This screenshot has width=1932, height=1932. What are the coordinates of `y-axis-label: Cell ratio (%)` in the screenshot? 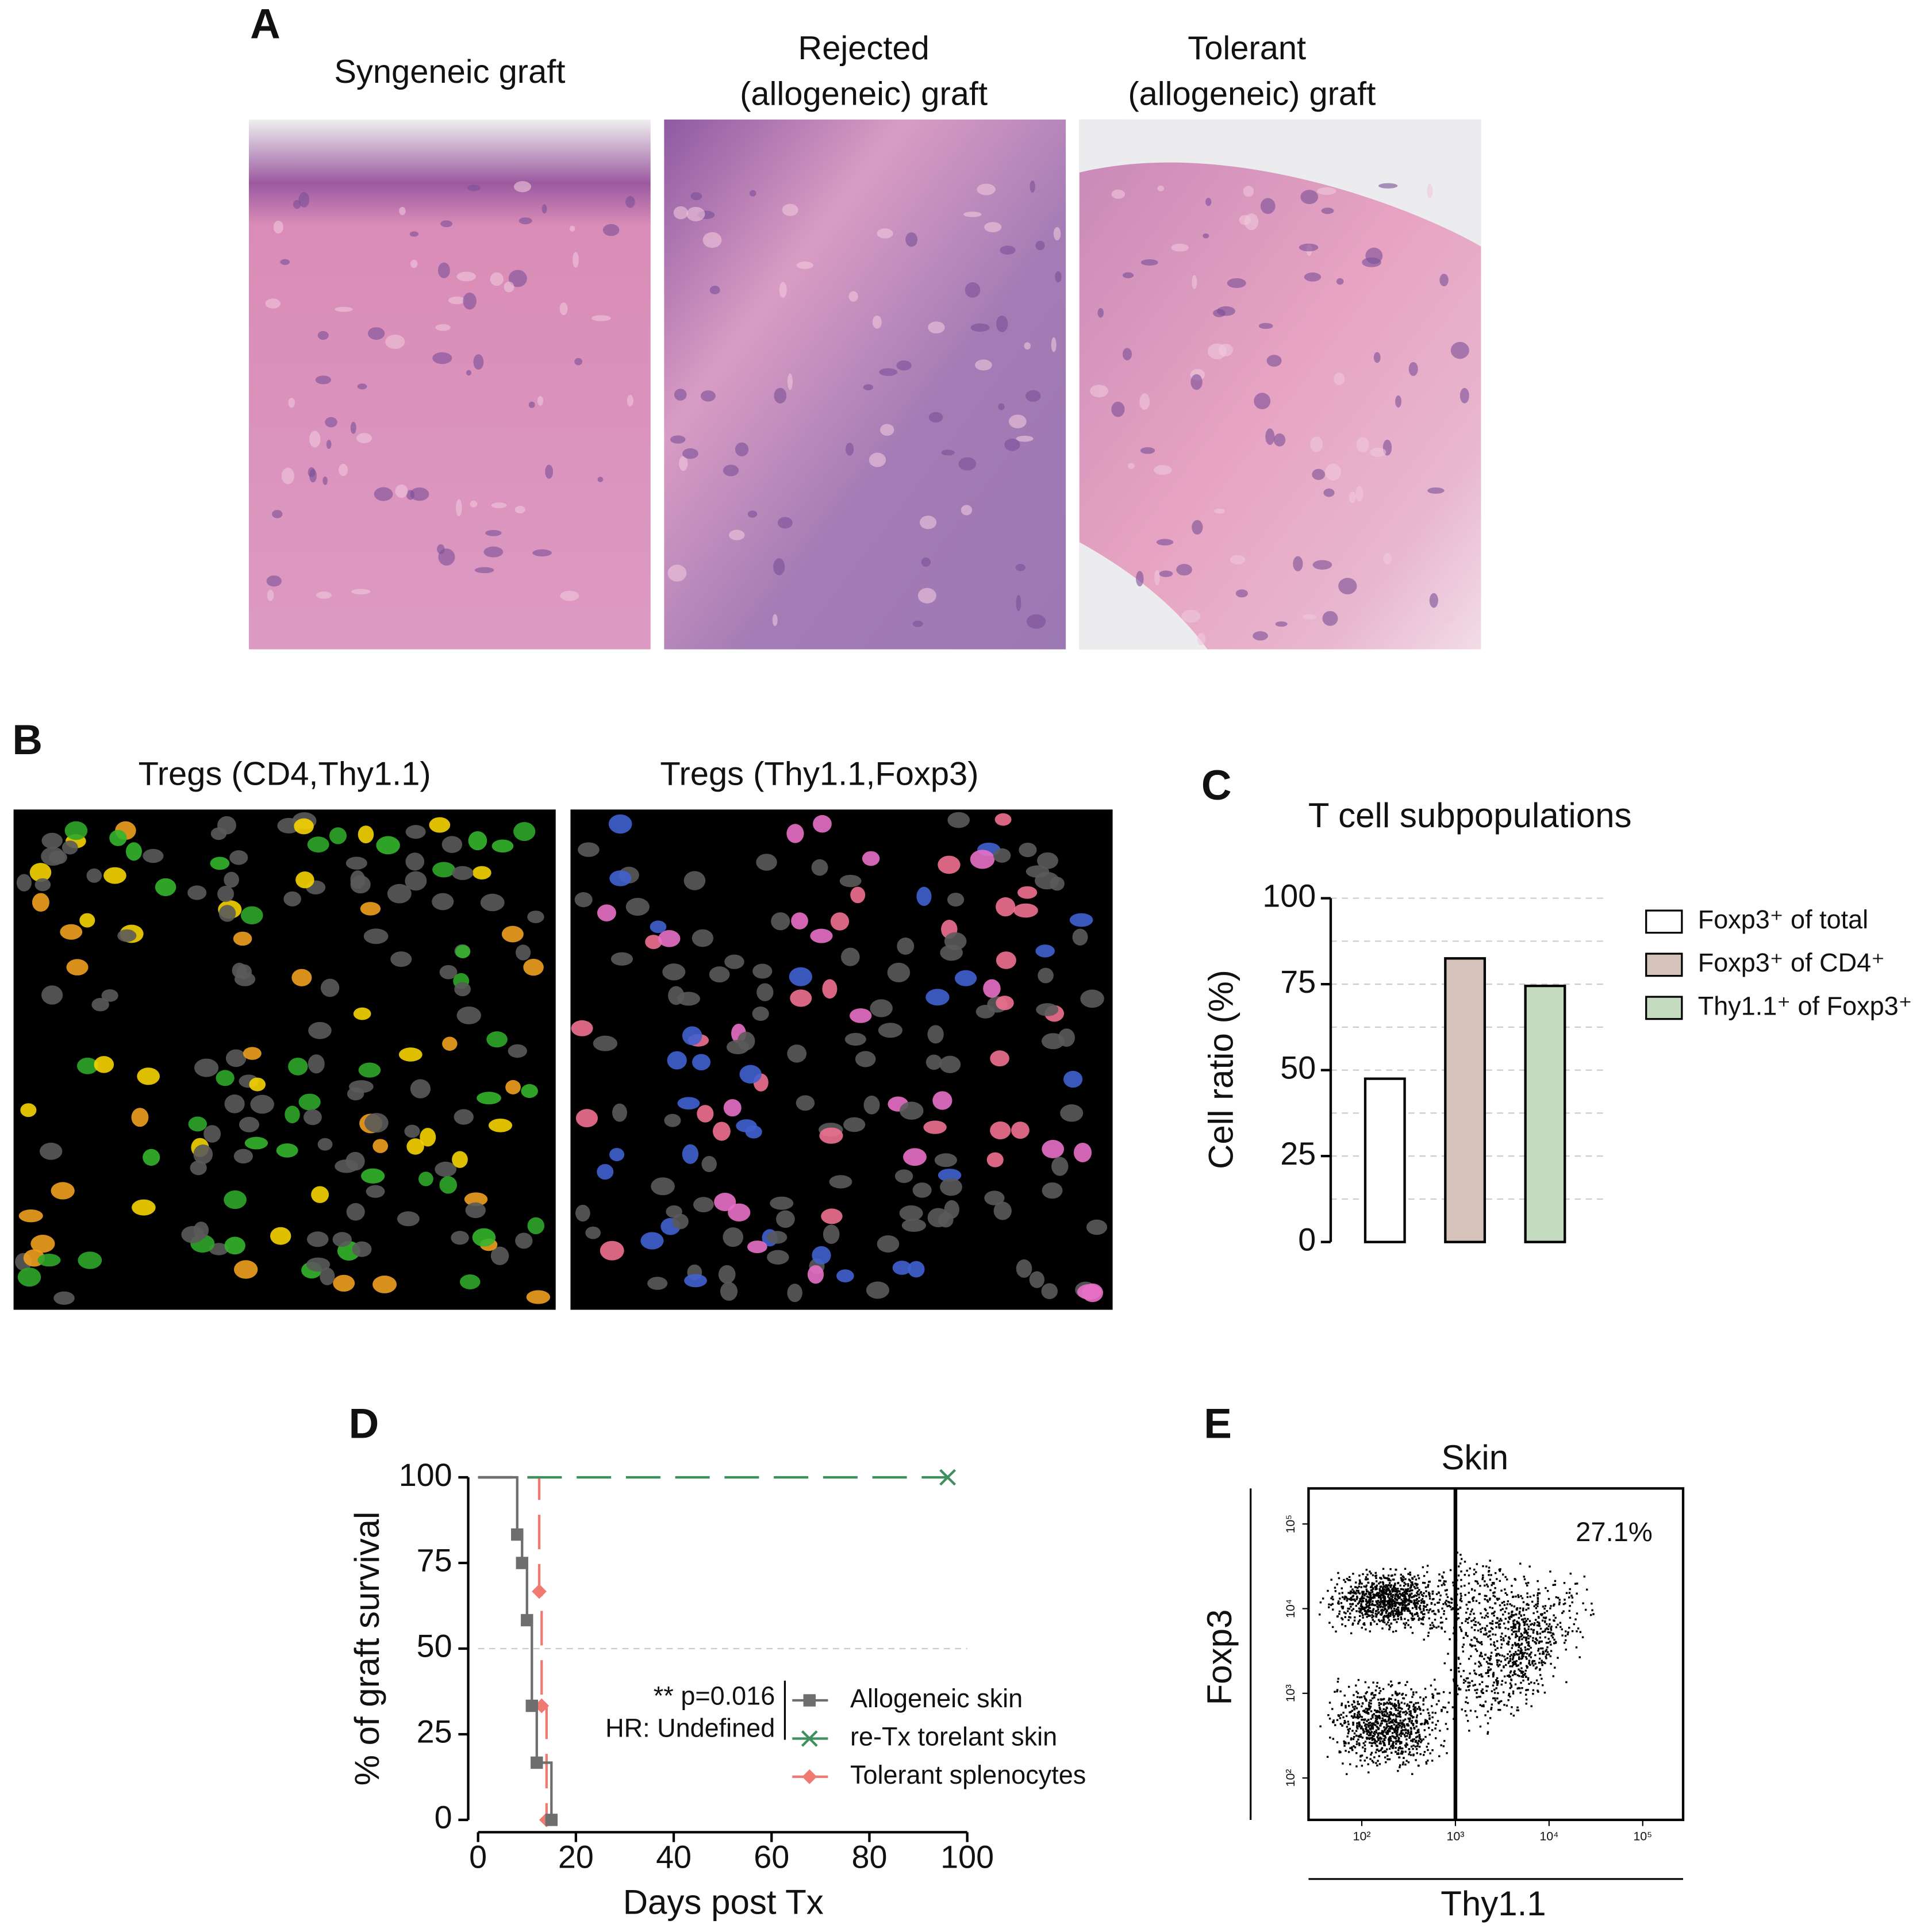 It's located at (1220, 1069).